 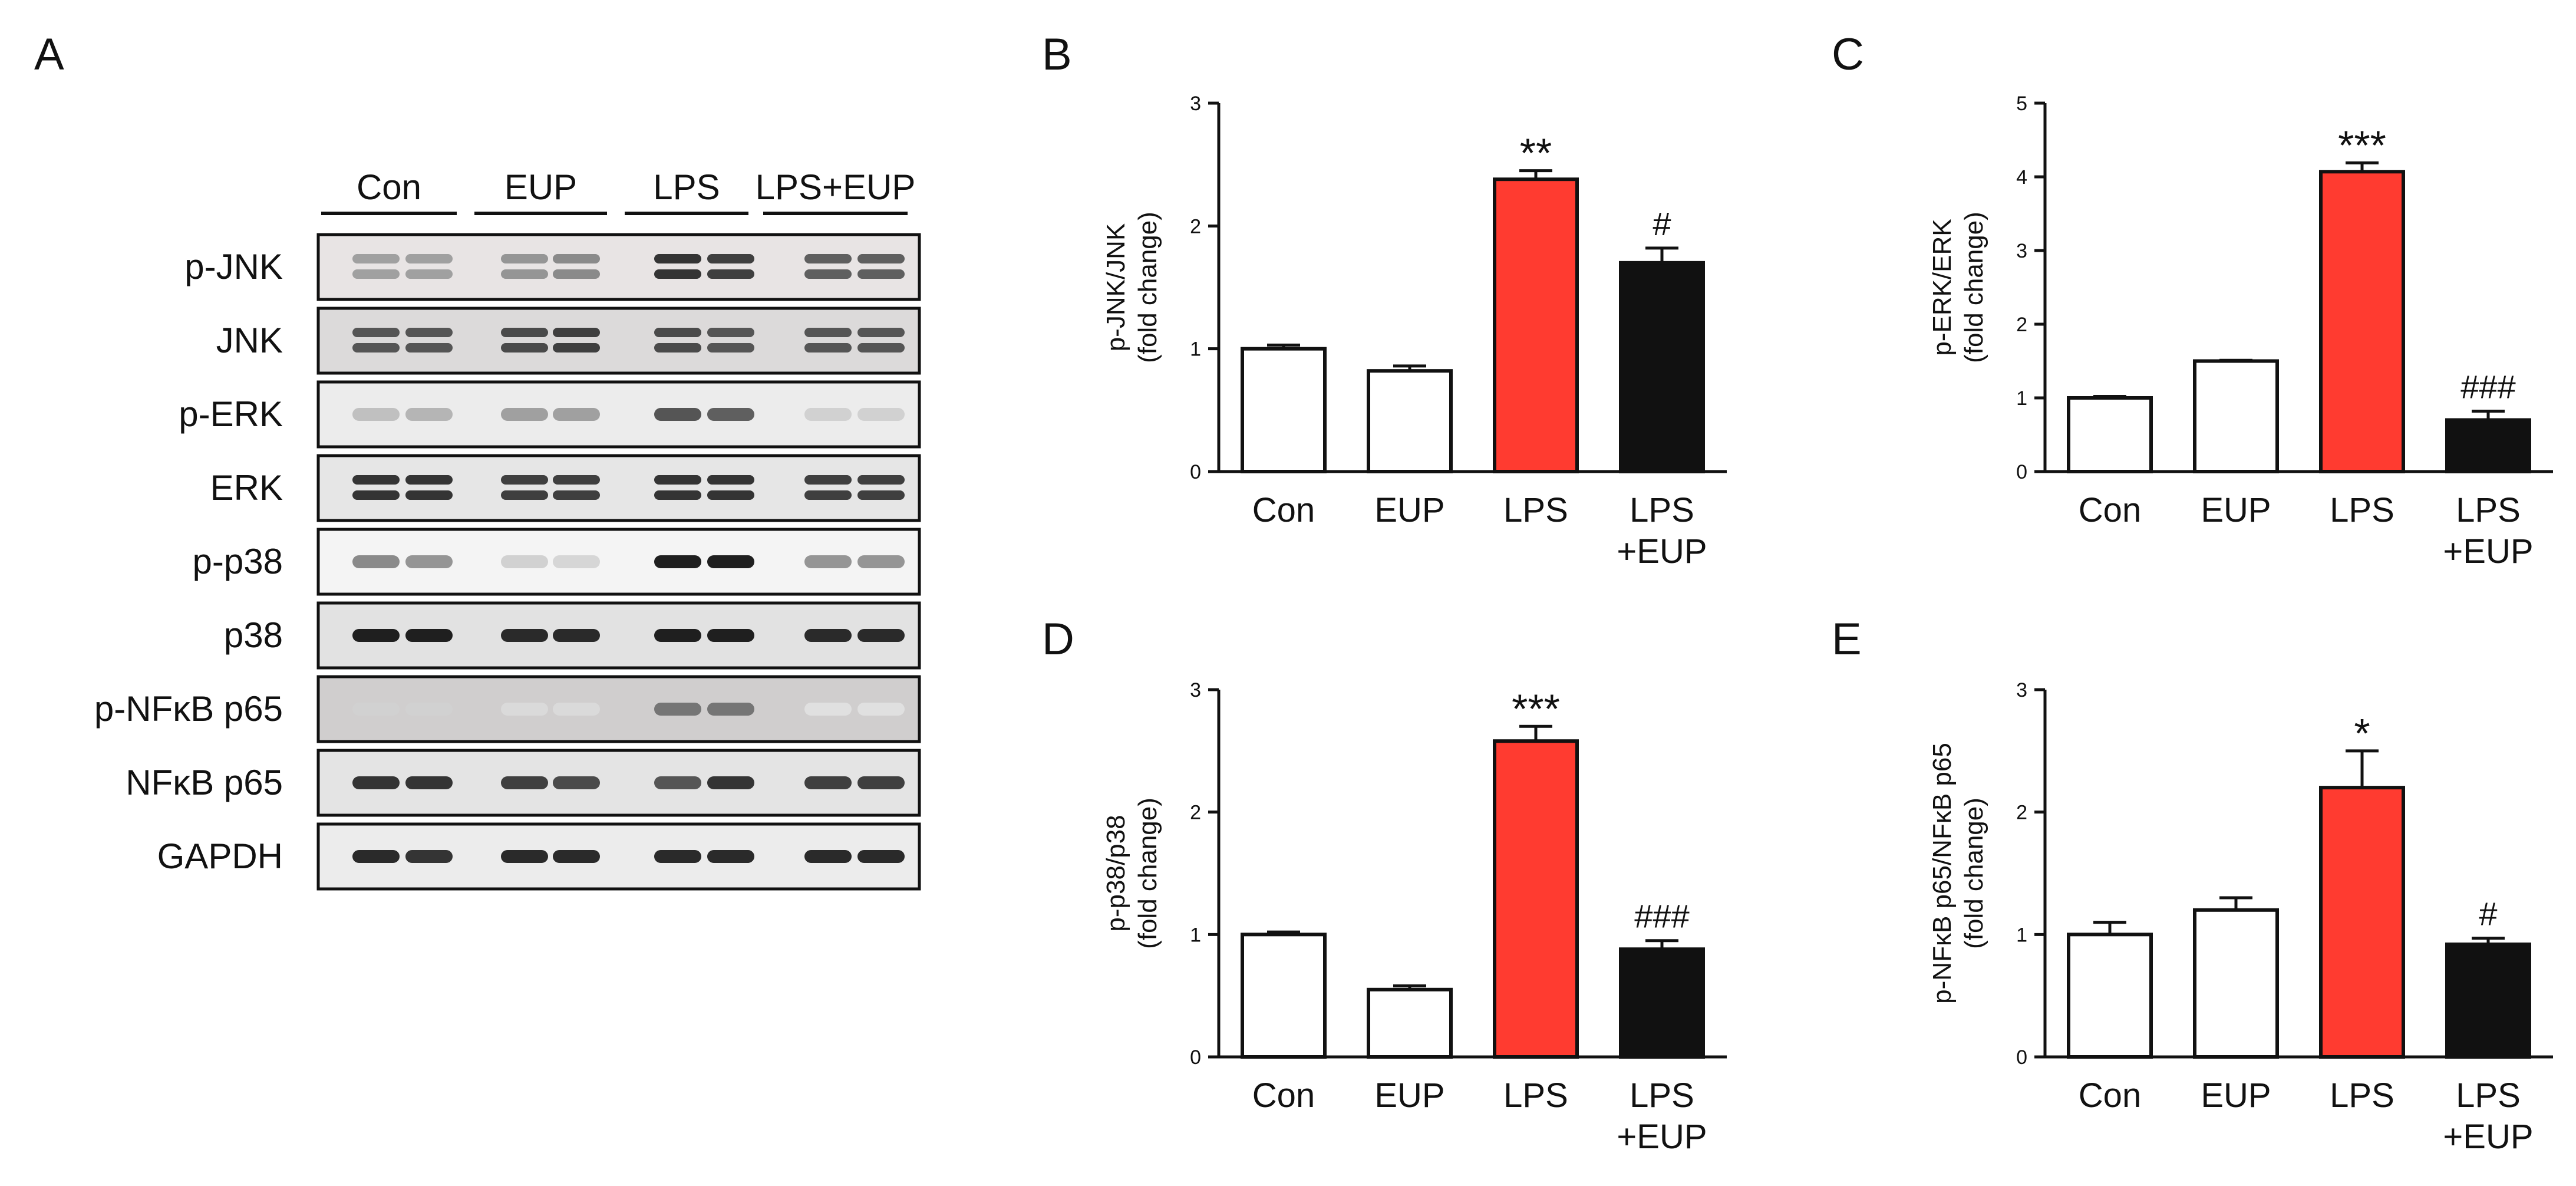 What do you see at coordinates (1848, 54) in the screenshot?
I see `panel-label-c: C` at bounding box center [1848, 54].